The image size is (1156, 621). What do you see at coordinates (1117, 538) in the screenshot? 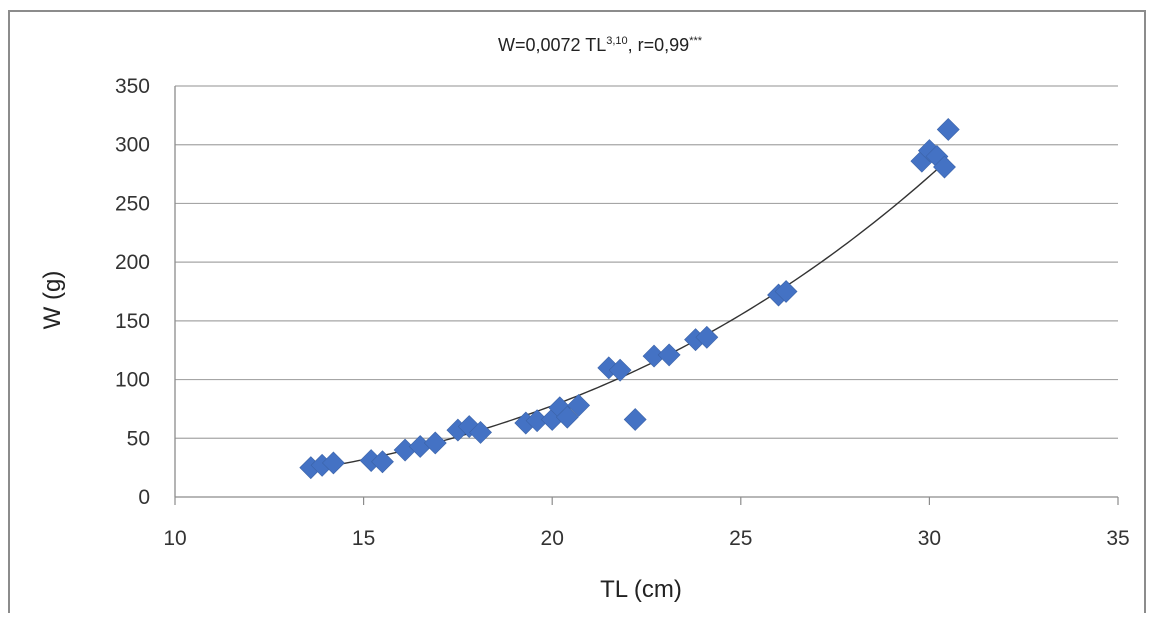
I see `x-tick-label: 35` at bounding box center [1117, 538].